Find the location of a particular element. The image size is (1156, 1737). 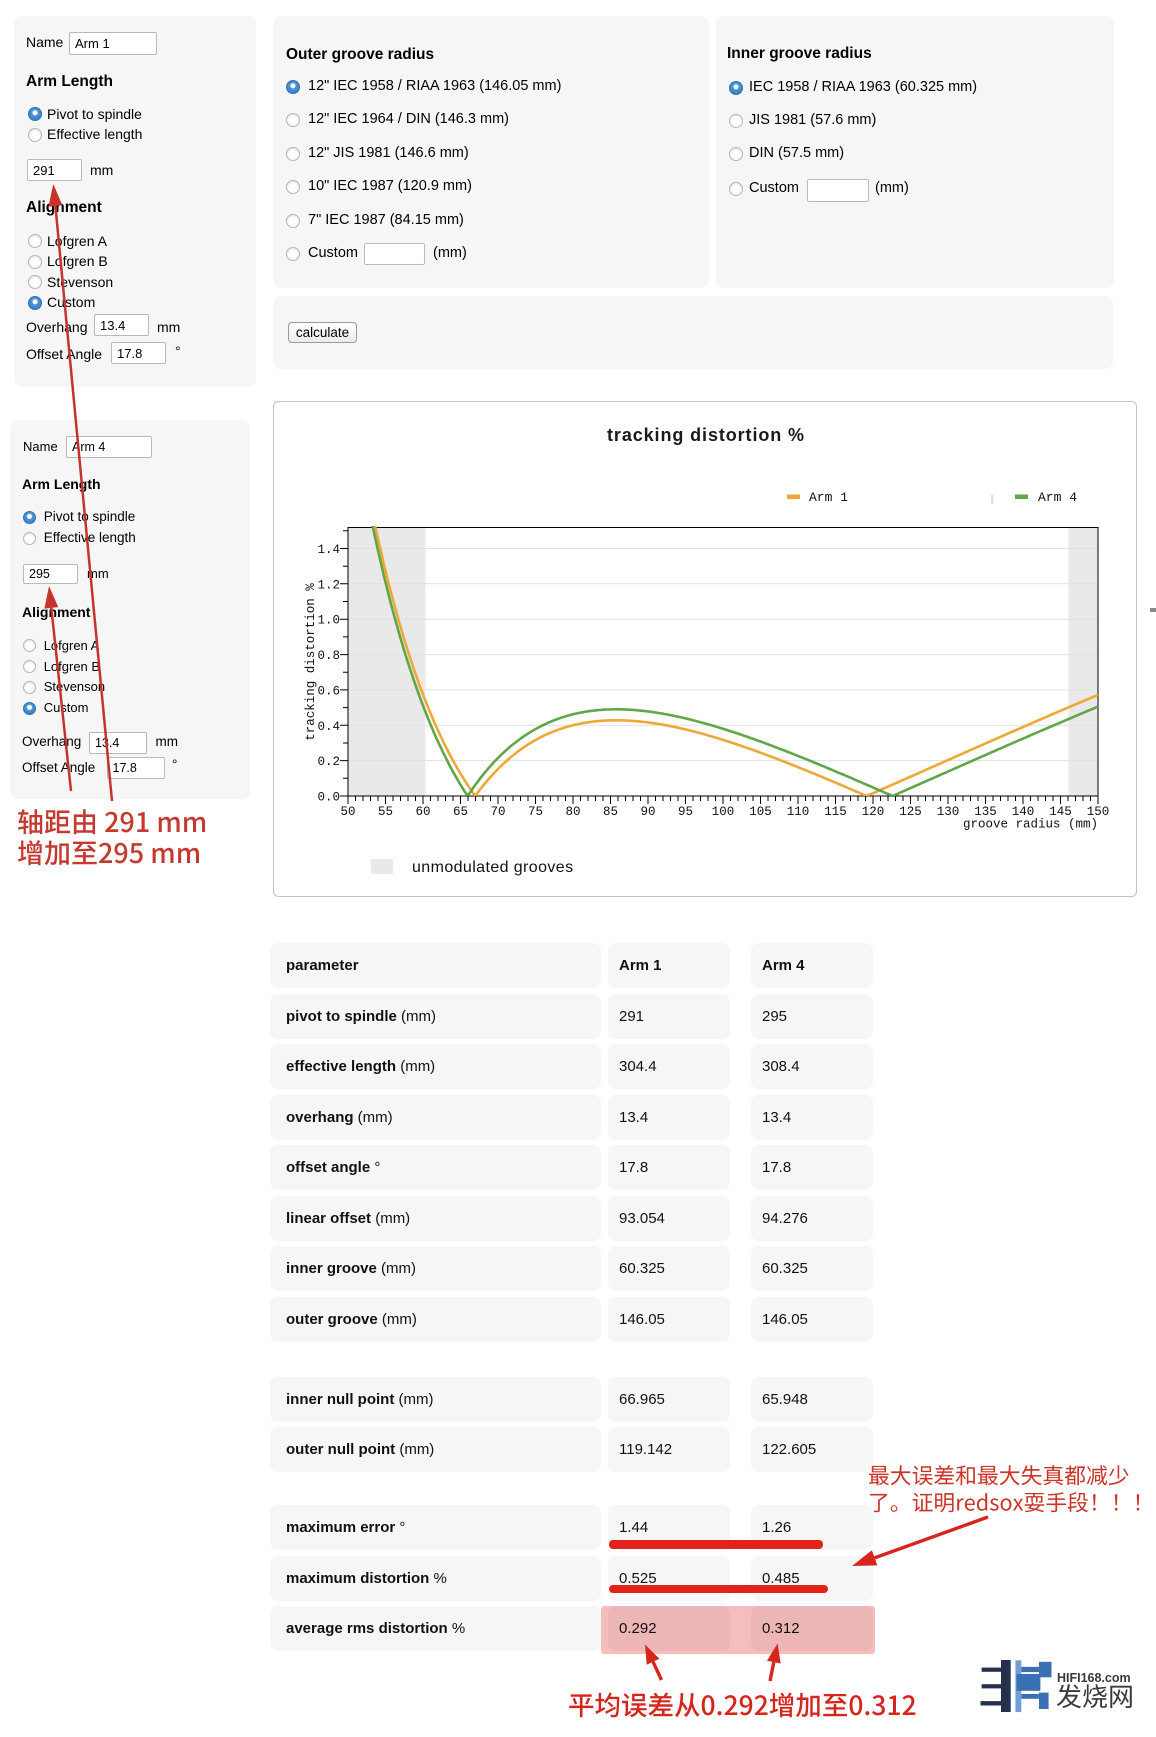

svg-text: 135 is located at coordinates (985, 812).